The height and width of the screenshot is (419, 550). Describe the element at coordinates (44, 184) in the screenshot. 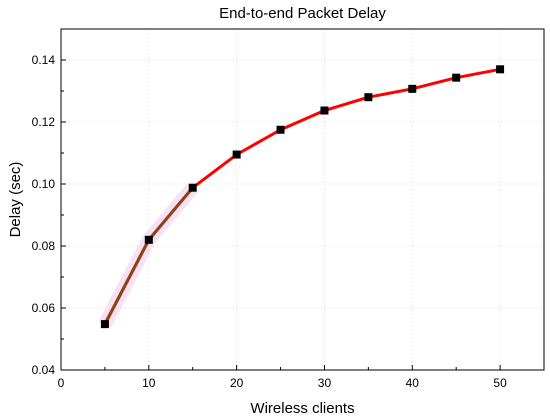

I see `y-tick-label: 0.10` at that location.